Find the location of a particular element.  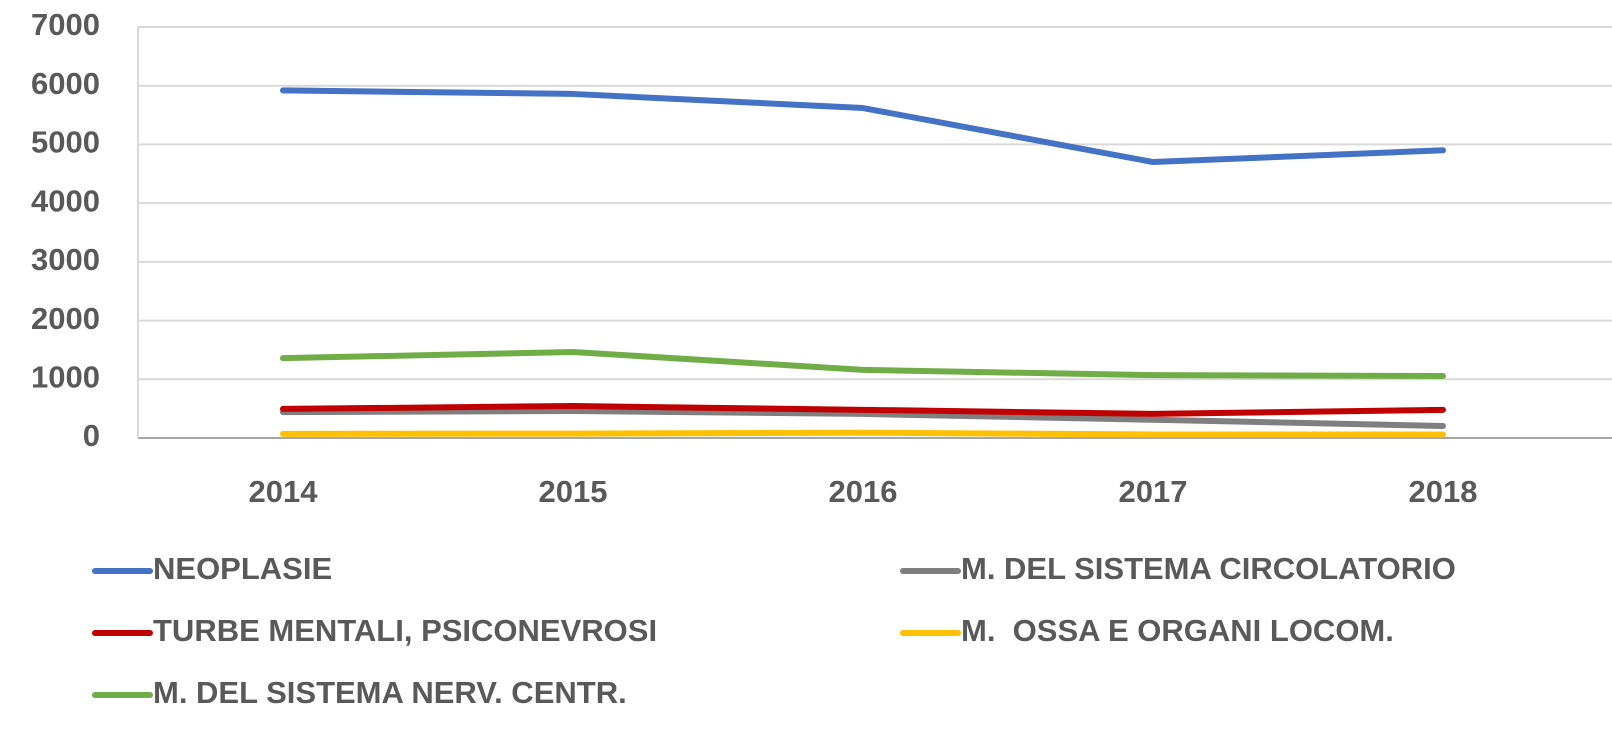

x-tick-label: 2016 is located at coordinates (863, 491).